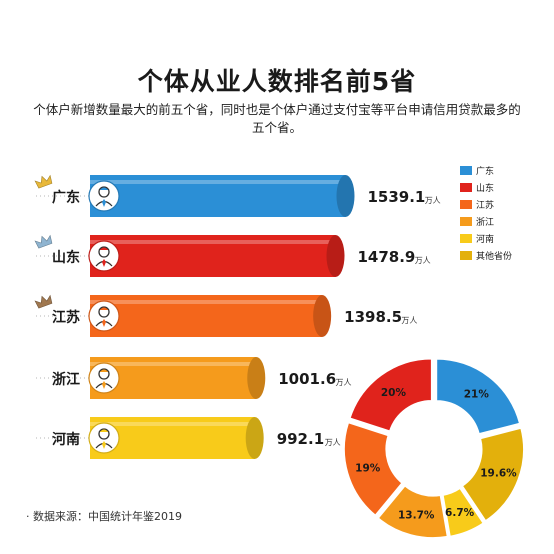  I want to click on gold-crown-icon, so click(43, 181).